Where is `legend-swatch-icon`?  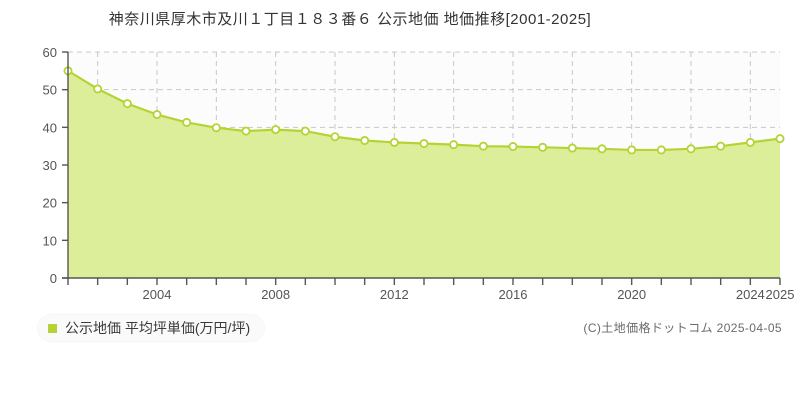 legend-swatch-icon is located at coordinates (52, 328).